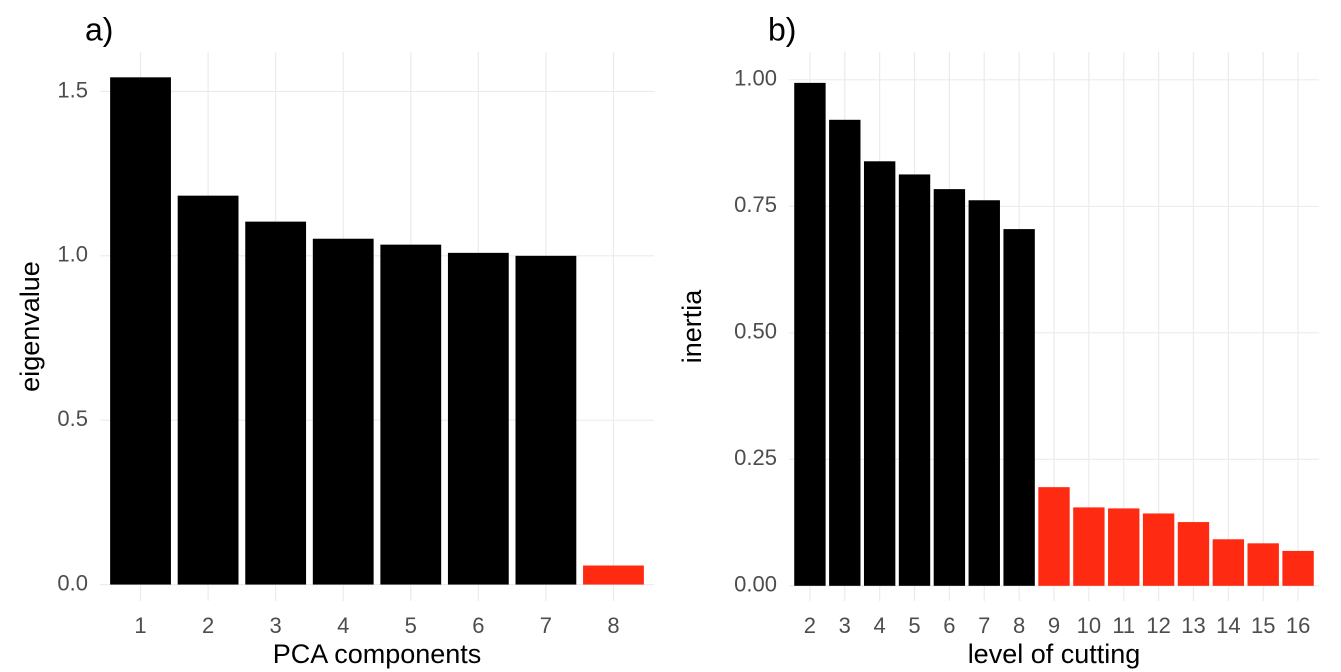  What do you see at coordinates (72, 582) in the screenshot?
I see `y-tick-label: 0.0` at bounding box center [72, 582].